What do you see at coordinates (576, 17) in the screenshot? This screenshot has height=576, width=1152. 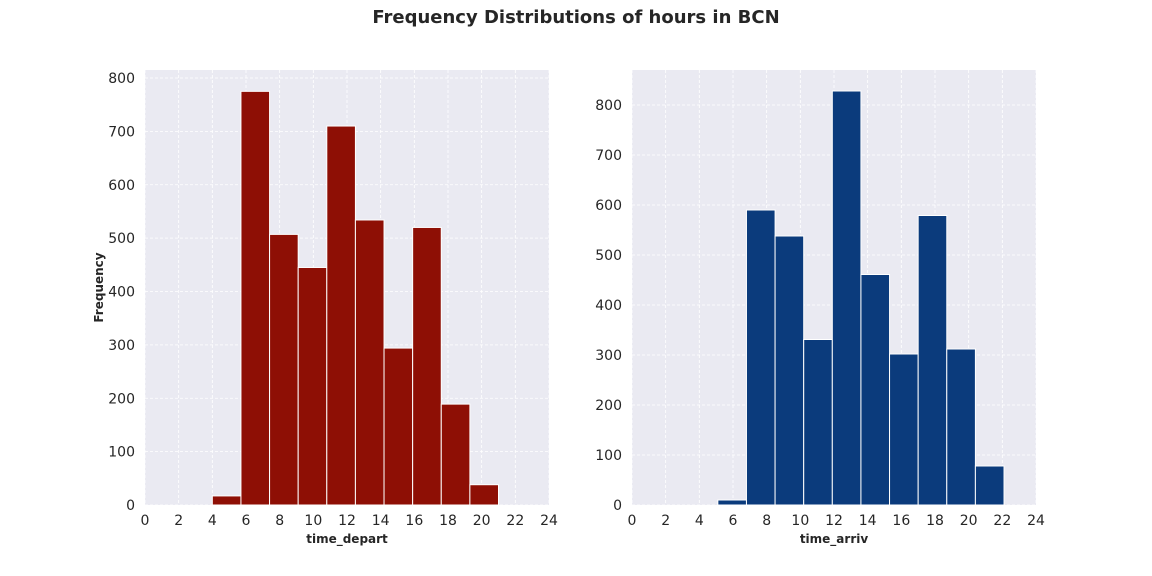 I see `figure-title: Frequency Distributions of hours in BCN` at bounding box center [576, 17].